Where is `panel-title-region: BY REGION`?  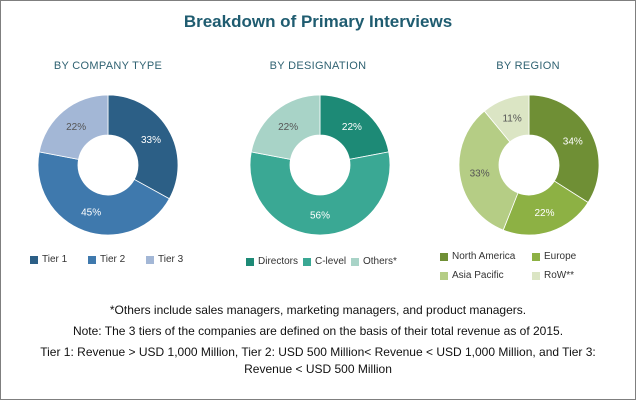 panel-title-region: BY REGION is located at coordinates (528, 66).